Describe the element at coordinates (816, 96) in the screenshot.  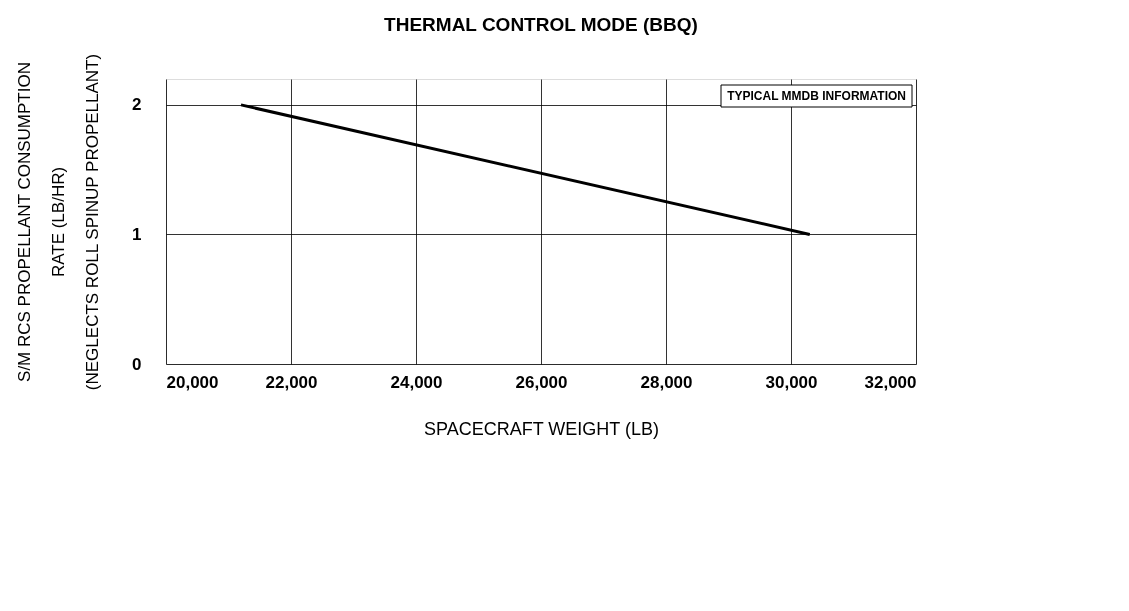
I see `annotation: TYPICAL MMDB INFORMATION` at that location.